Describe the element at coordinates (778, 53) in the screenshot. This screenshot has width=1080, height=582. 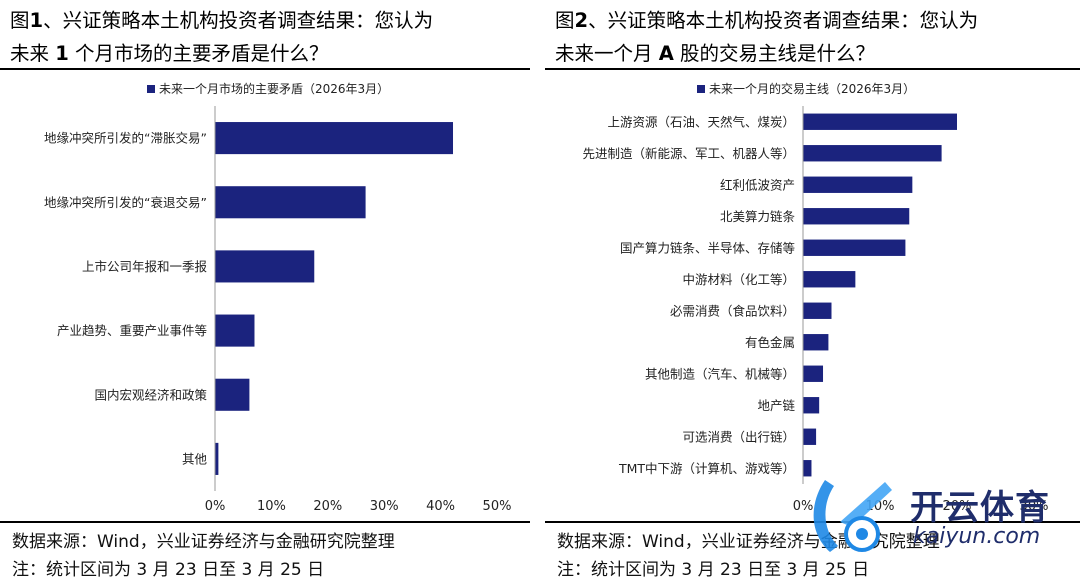
I see `title-line2-b: 股的交易主线是什么？` at that location.